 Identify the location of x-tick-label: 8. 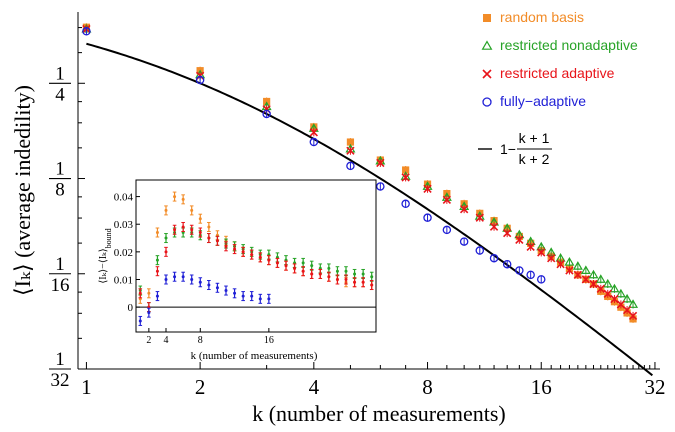
(427, 387).